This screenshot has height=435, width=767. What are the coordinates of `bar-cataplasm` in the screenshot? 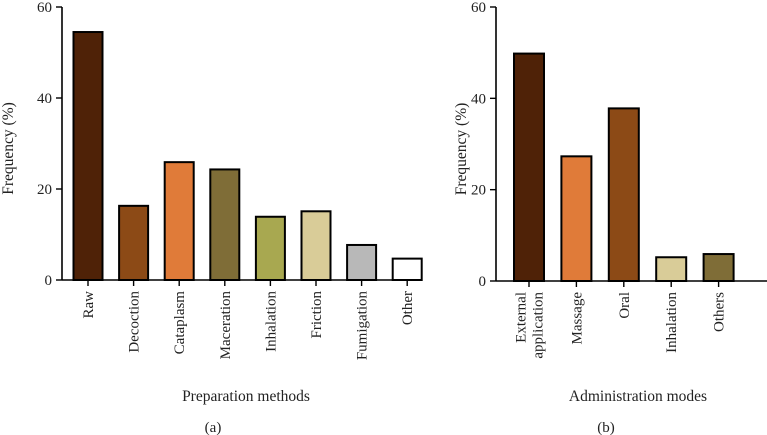 It's located at (179, 221).